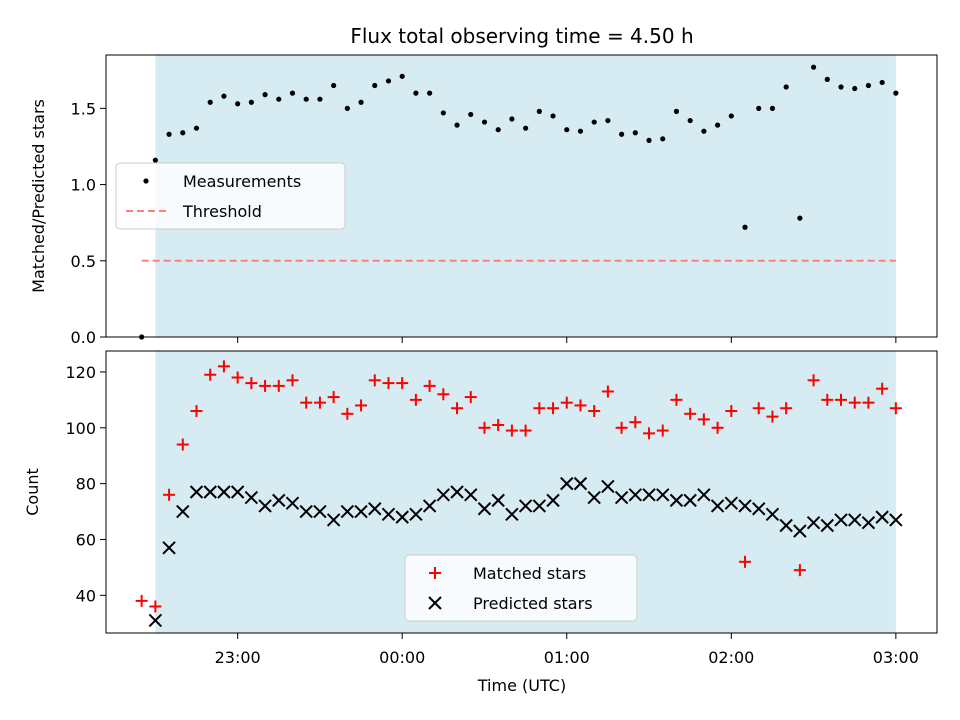 The width and height of the screenshot is (960, 720). I want to click on legend-measurements-label: Measurements, so click(242, 181).